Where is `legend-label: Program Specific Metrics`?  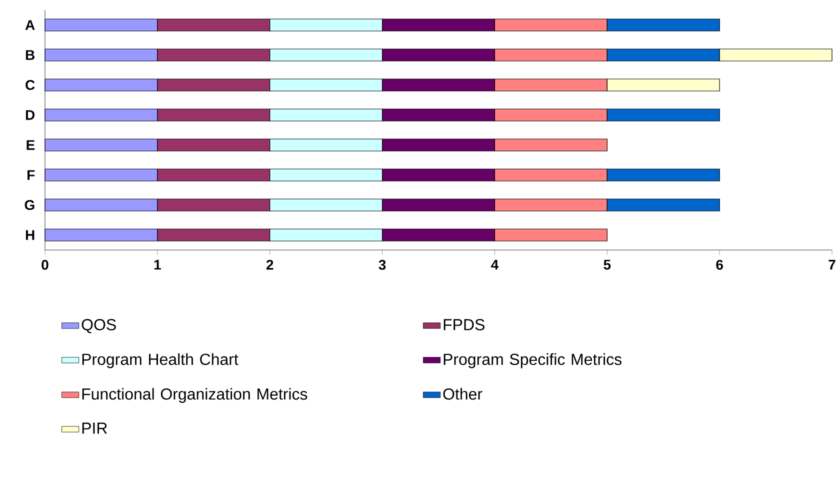
legend-label: Program Specific Metrics is located at coordinates (533, 360).